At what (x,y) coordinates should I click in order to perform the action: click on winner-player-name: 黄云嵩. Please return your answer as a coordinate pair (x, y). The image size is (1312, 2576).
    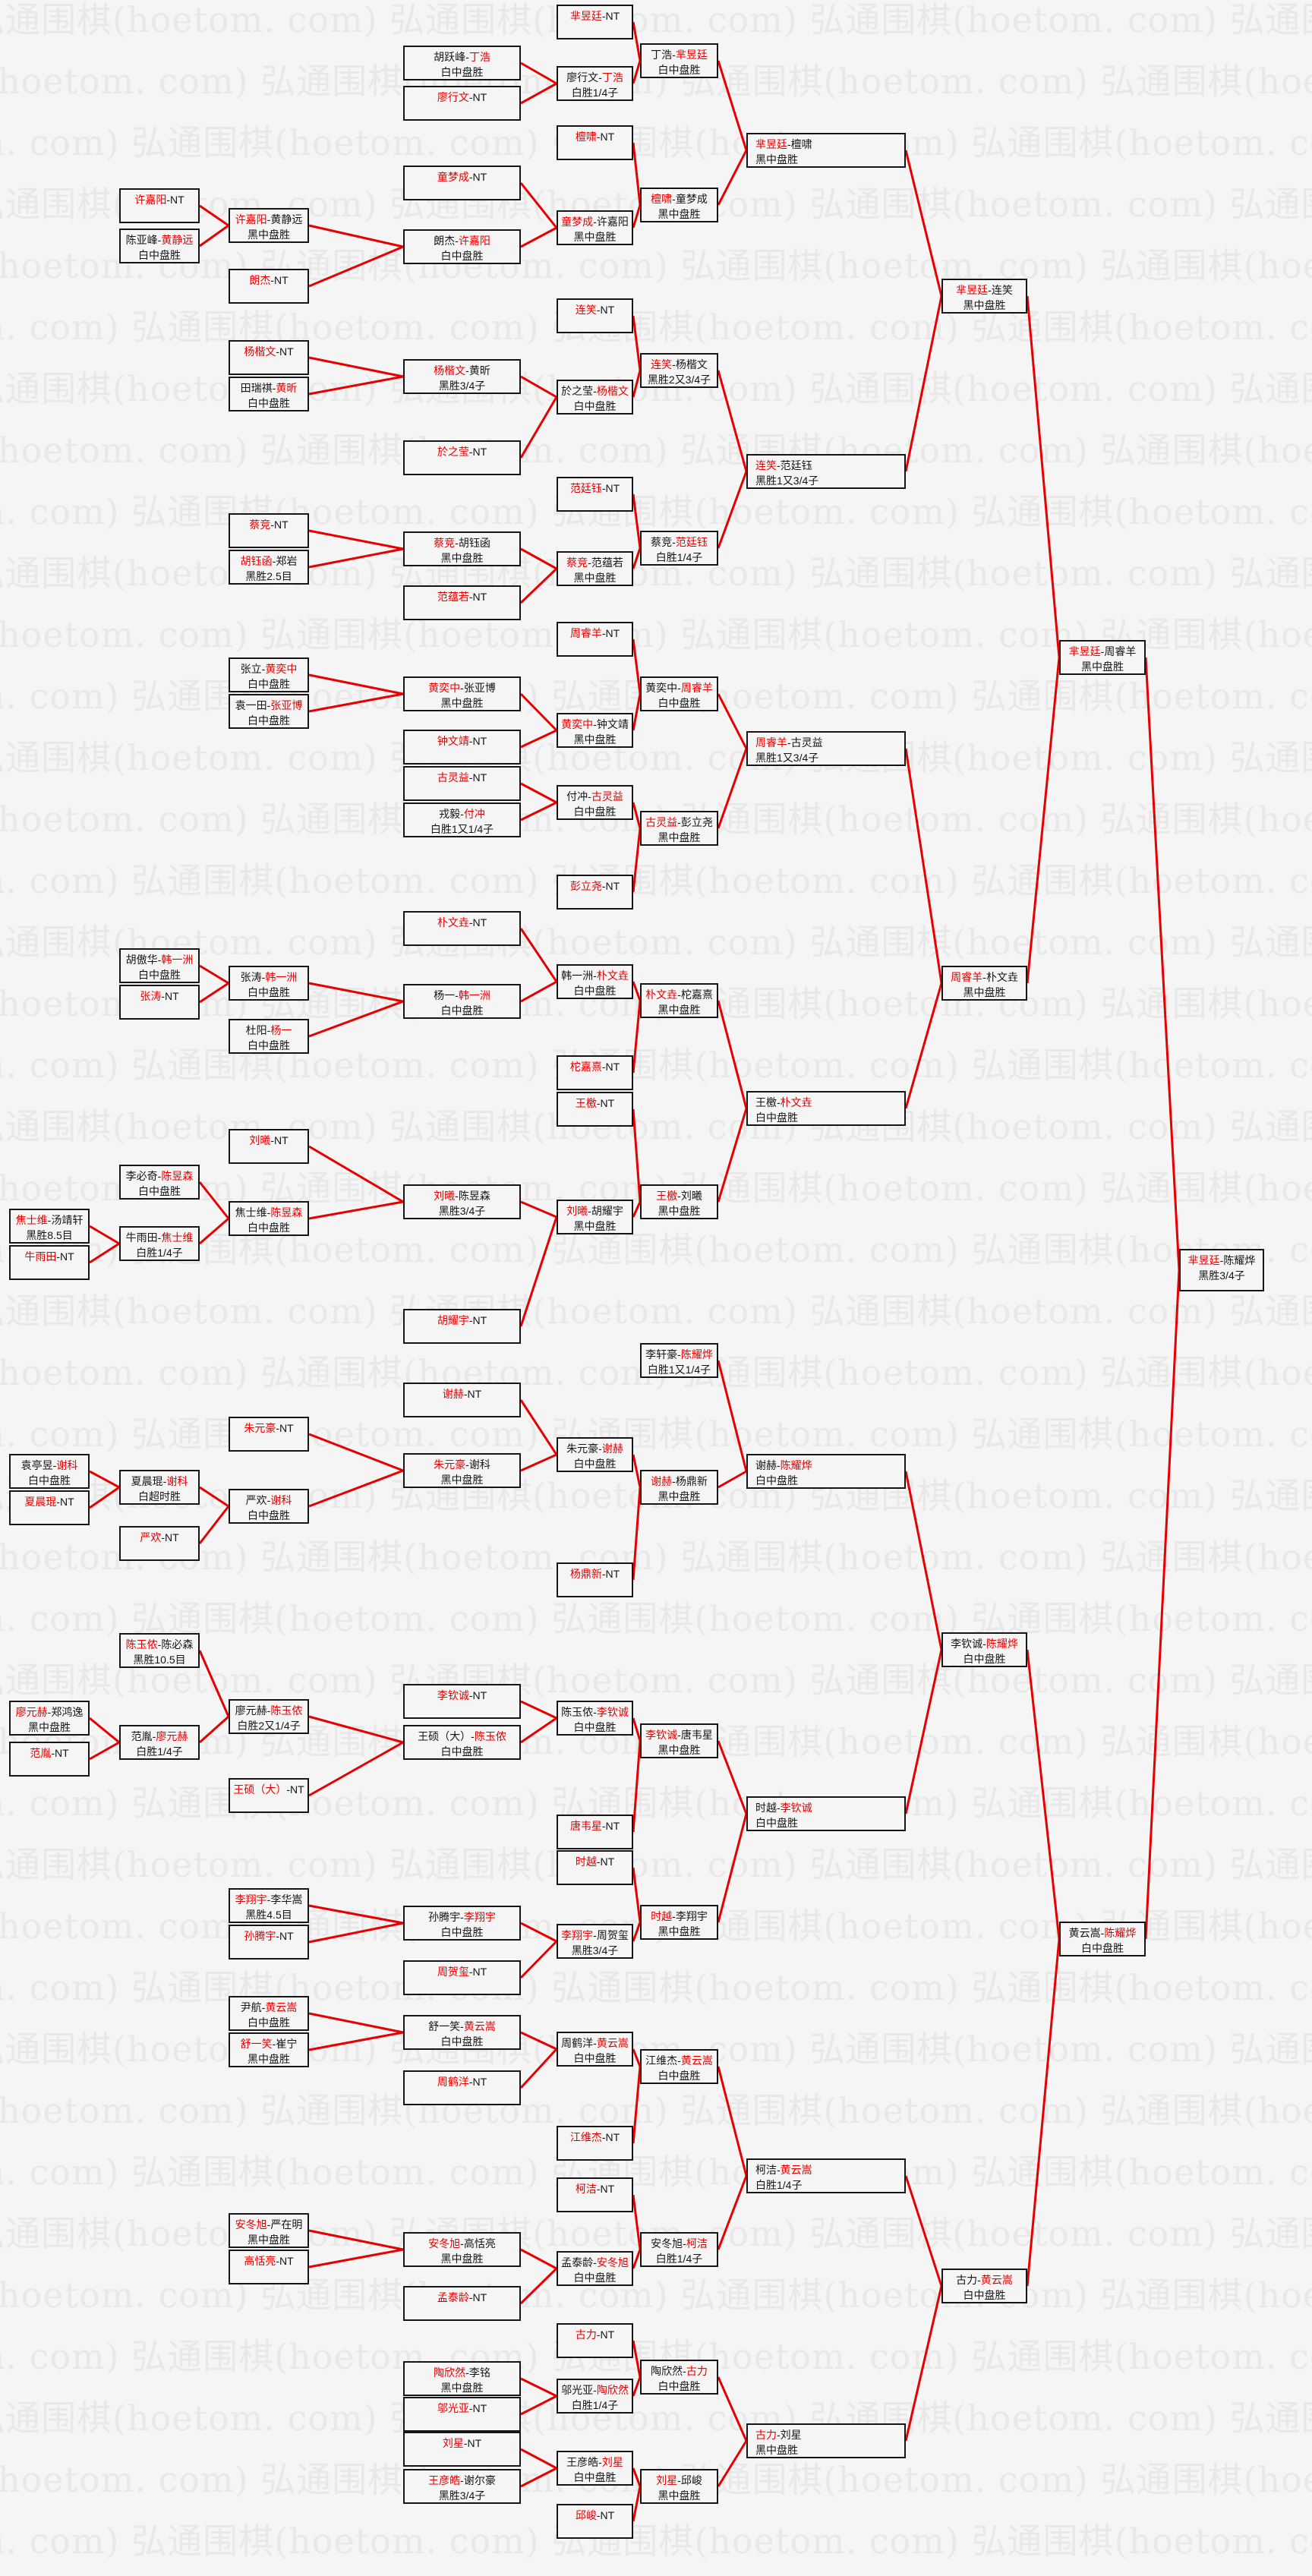
    Looking at the image, I should click on (997, 2280).